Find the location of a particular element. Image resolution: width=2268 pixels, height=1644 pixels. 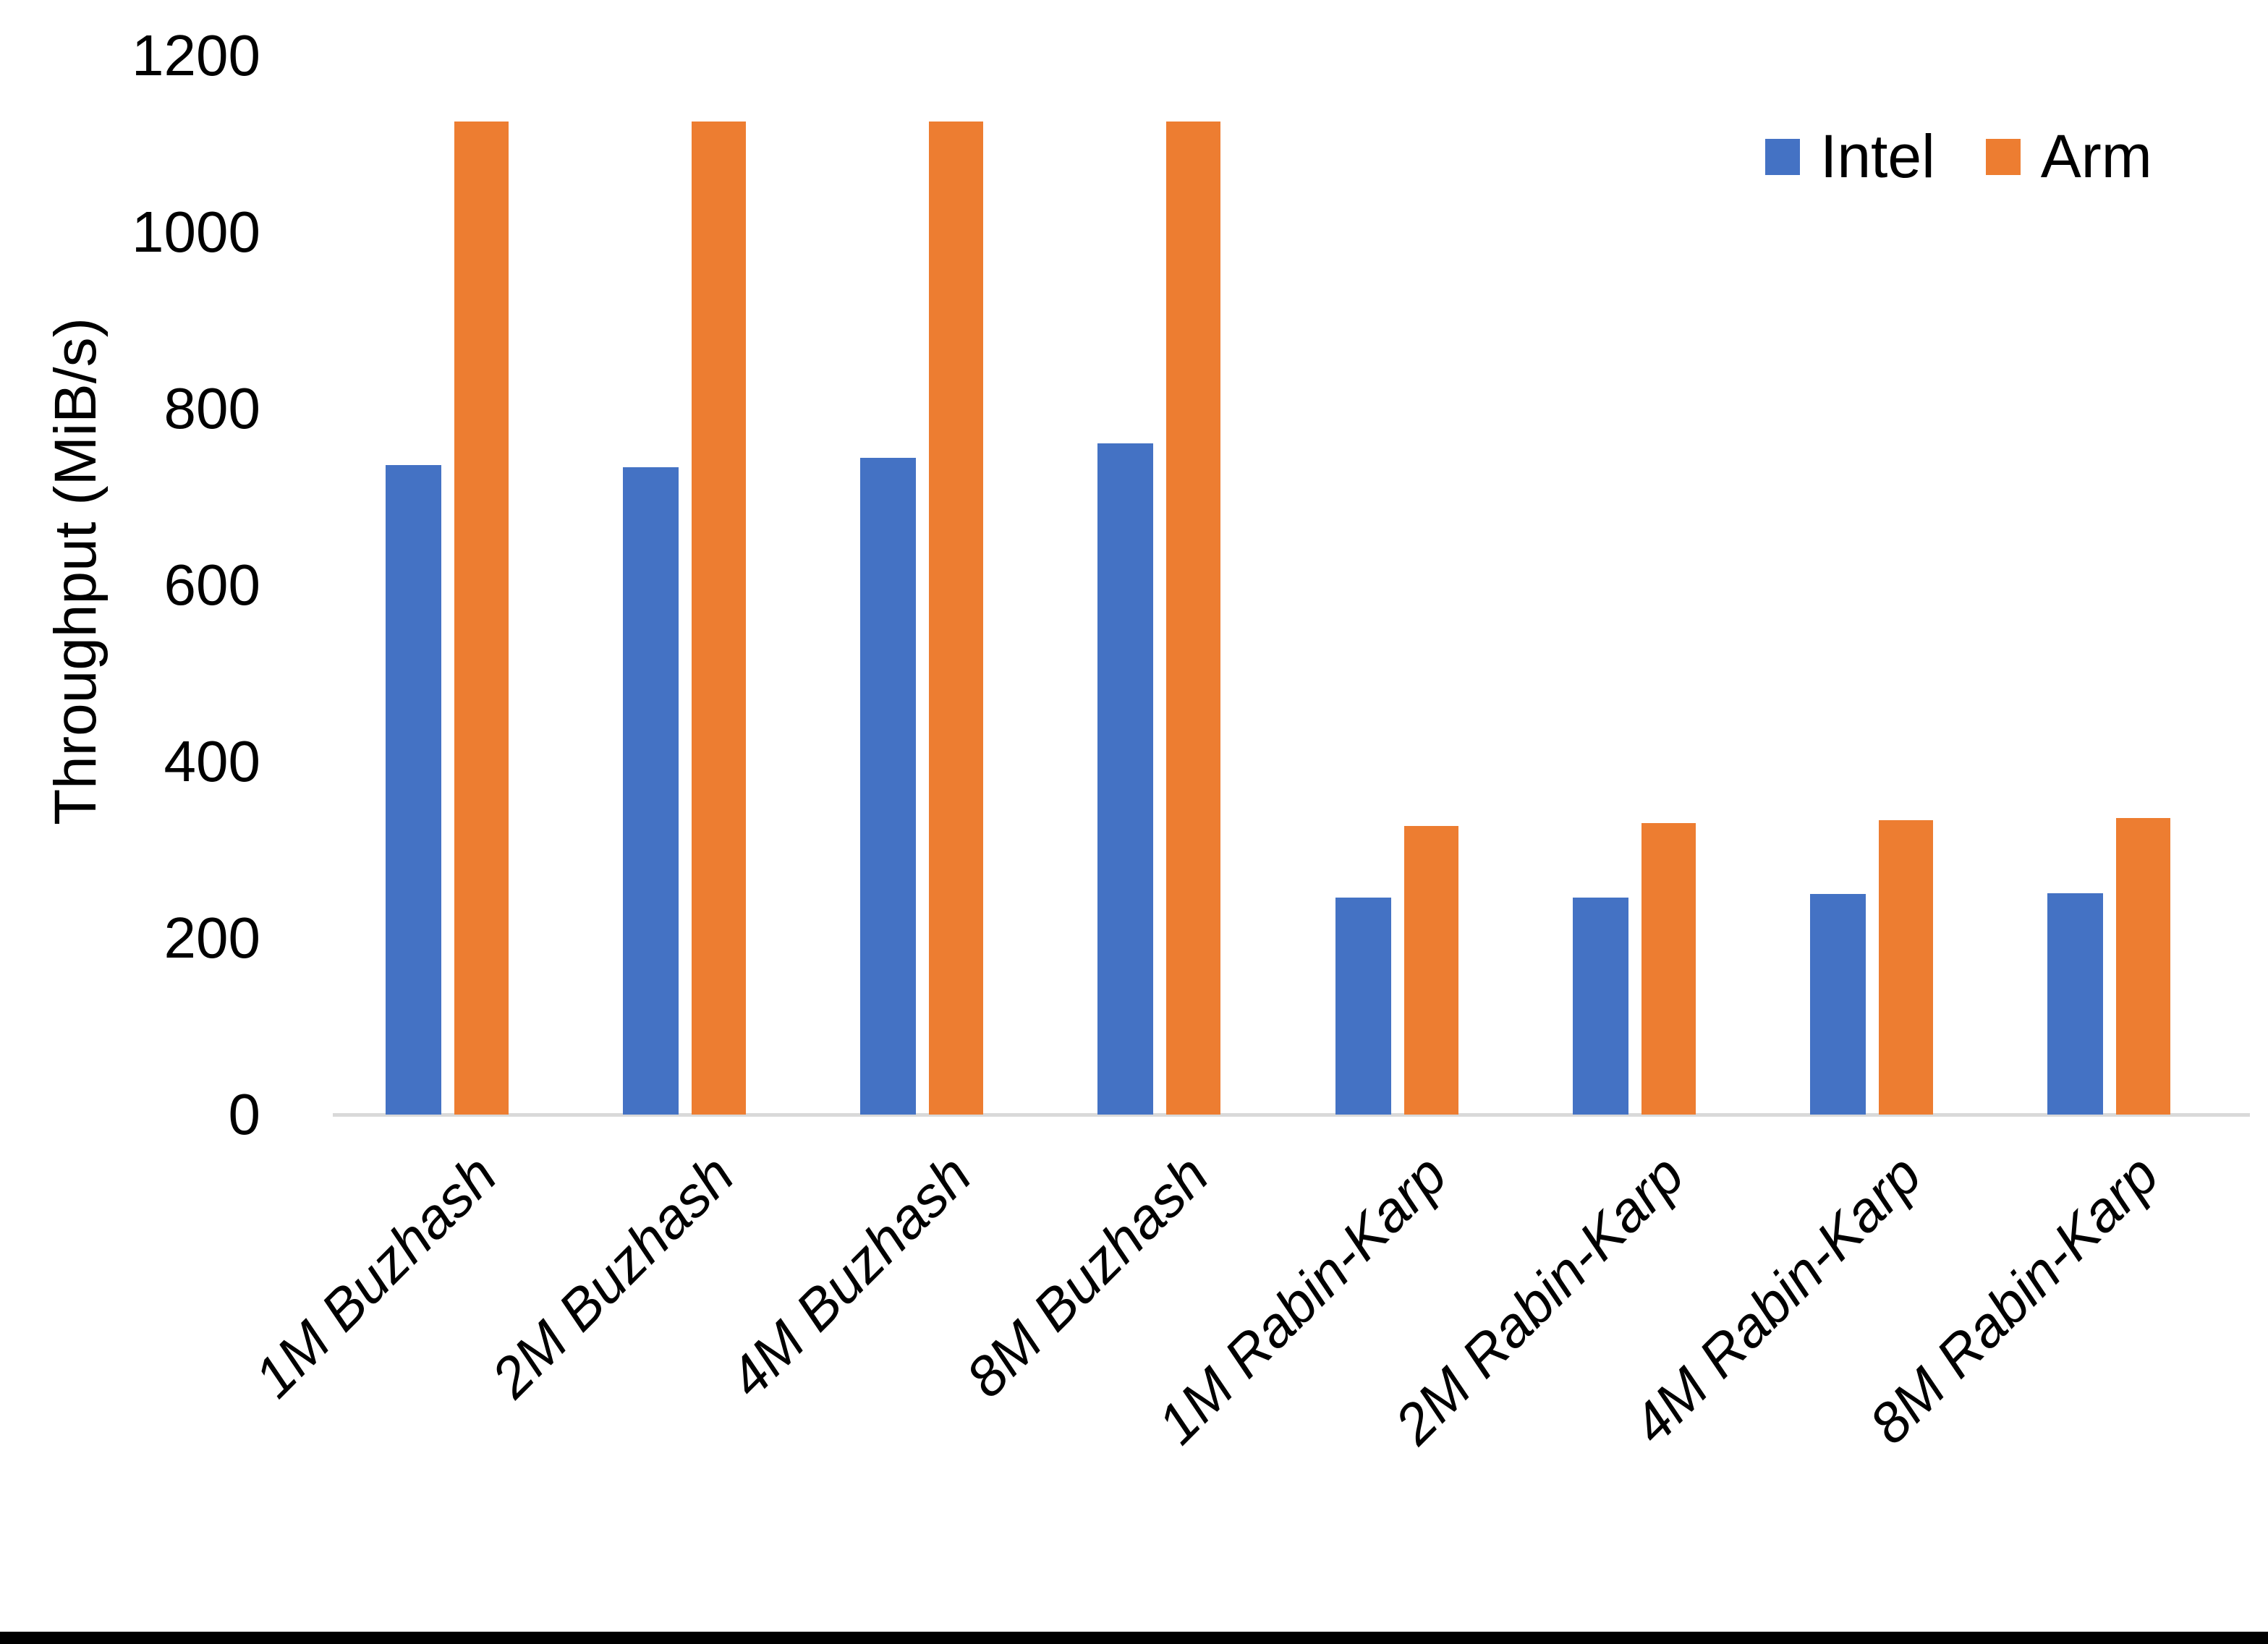

arm-legend-swatch is located at coordinates (2003, 156).